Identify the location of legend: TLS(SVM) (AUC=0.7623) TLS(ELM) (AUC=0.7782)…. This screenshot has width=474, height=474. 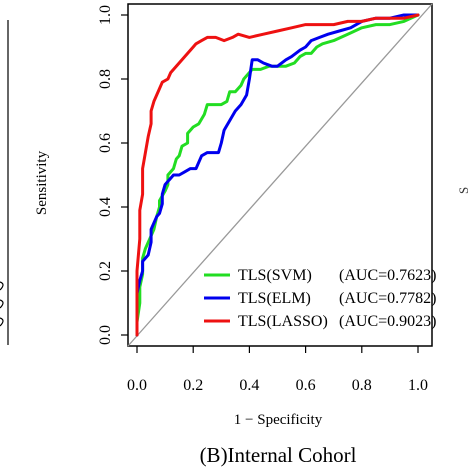
(320, 298).